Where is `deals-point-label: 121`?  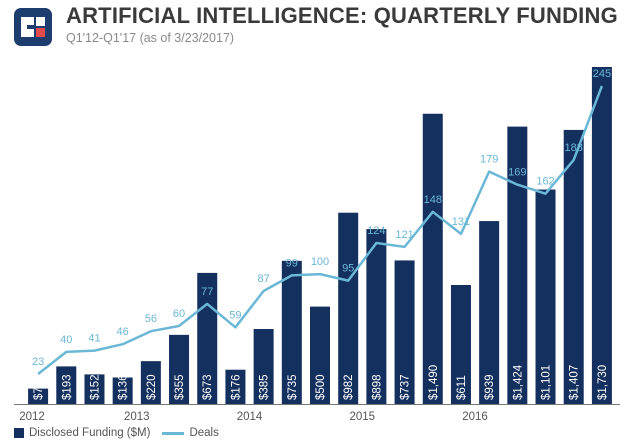 deals-point-label: 121 is located at coordinates (404, 235).